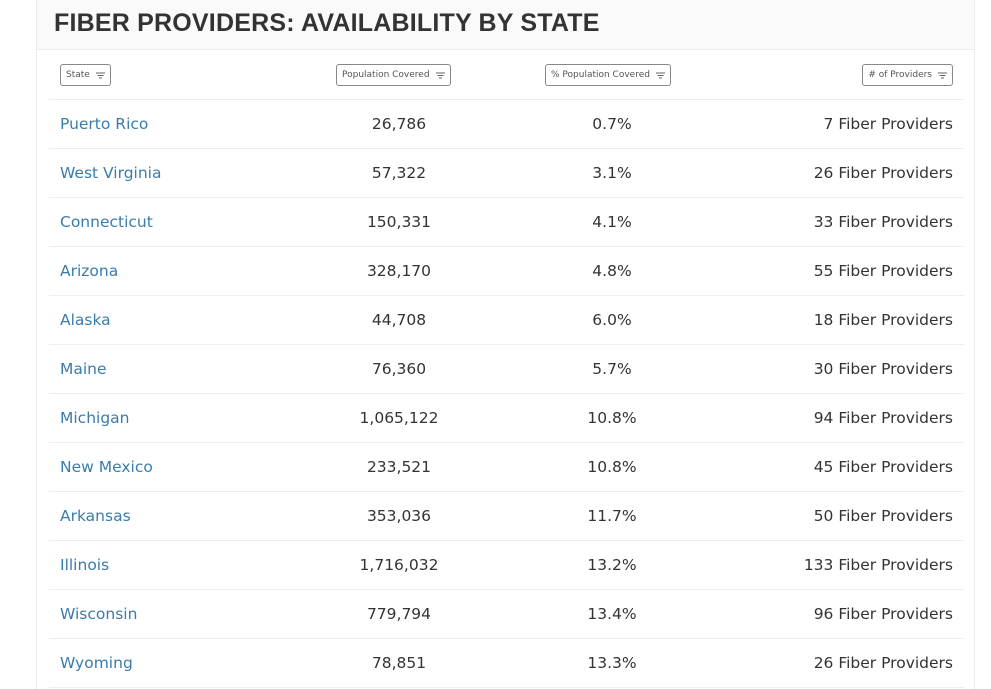  I want to click on state-link: Connecticut, so click(106, 222).